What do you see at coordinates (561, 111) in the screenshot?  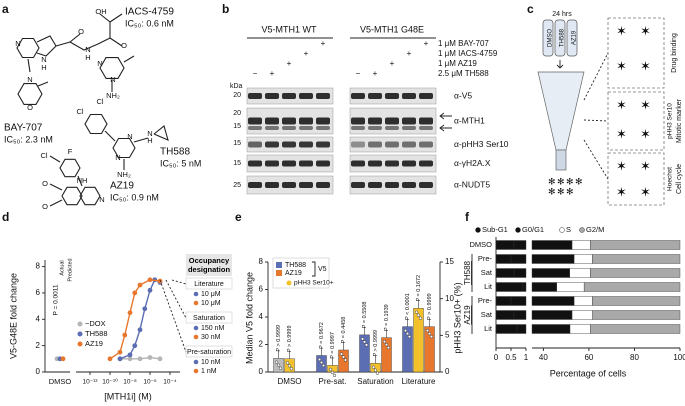 I see `funnel` at bounding box center [561, 111].